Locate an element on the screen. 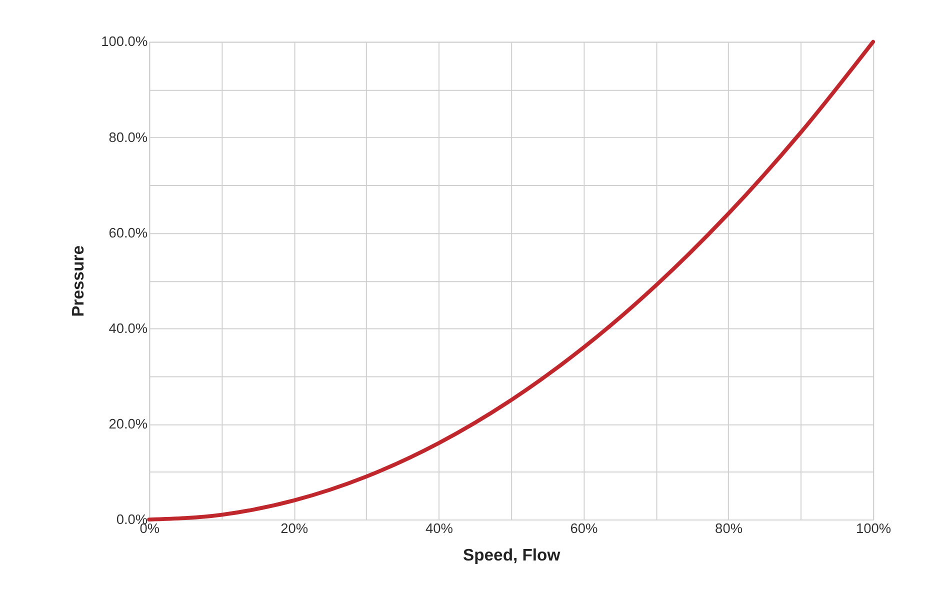 The height and width of the screenshot is (608, 930). y-tick-label: 20.0% is located at coordinates (128, 424).